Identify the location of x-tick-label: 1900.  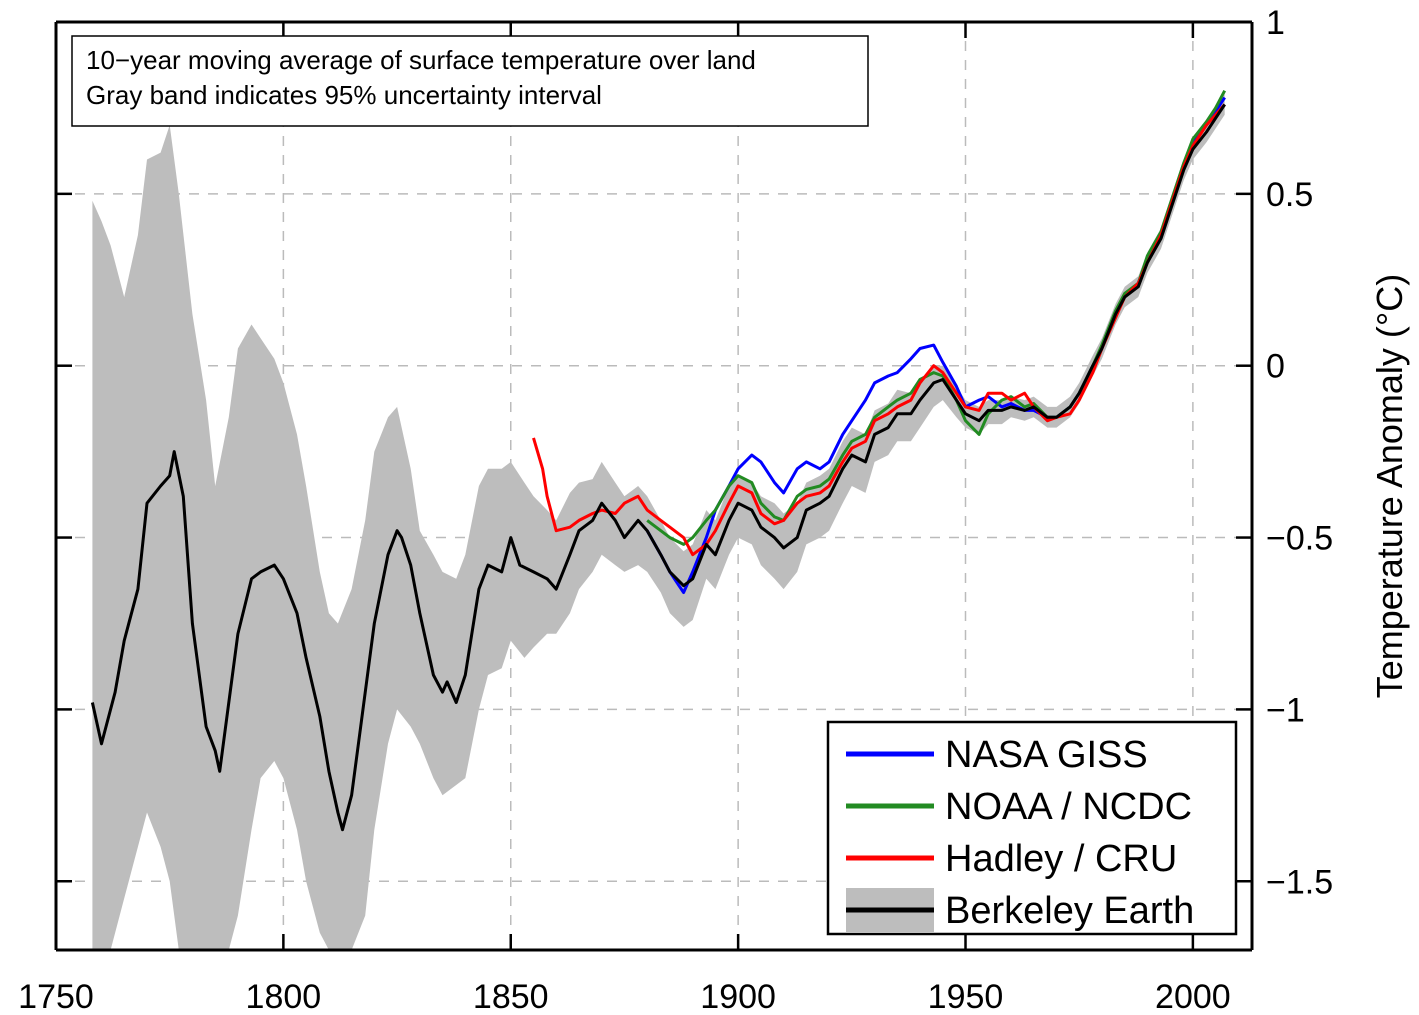
(738, 996).